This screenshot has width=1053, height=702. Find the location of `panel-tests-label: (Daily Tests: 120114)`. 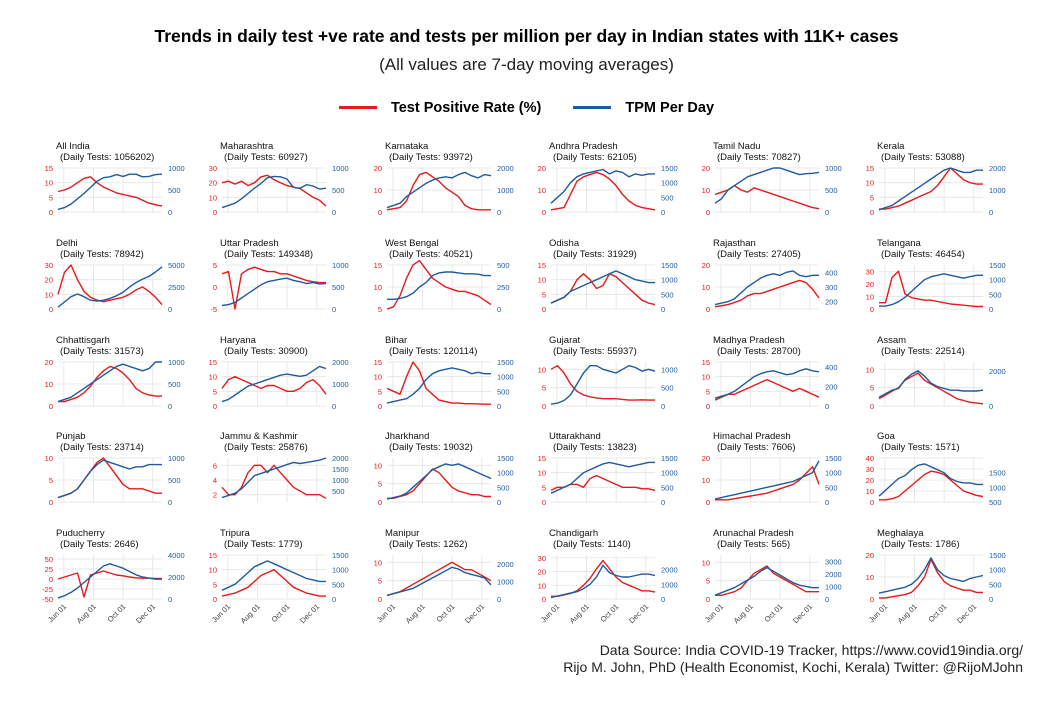

panel-tests-label: (Daily Tests: 120114) is located at coordinates (433, 351).